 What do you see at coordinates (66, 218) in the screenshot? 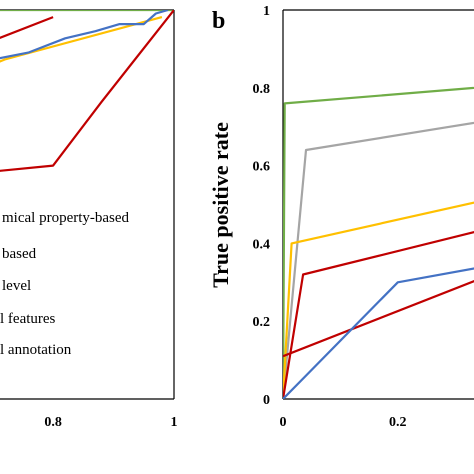
I see `legend-entry-1: mical property-based` at bounding box center [66, 218].